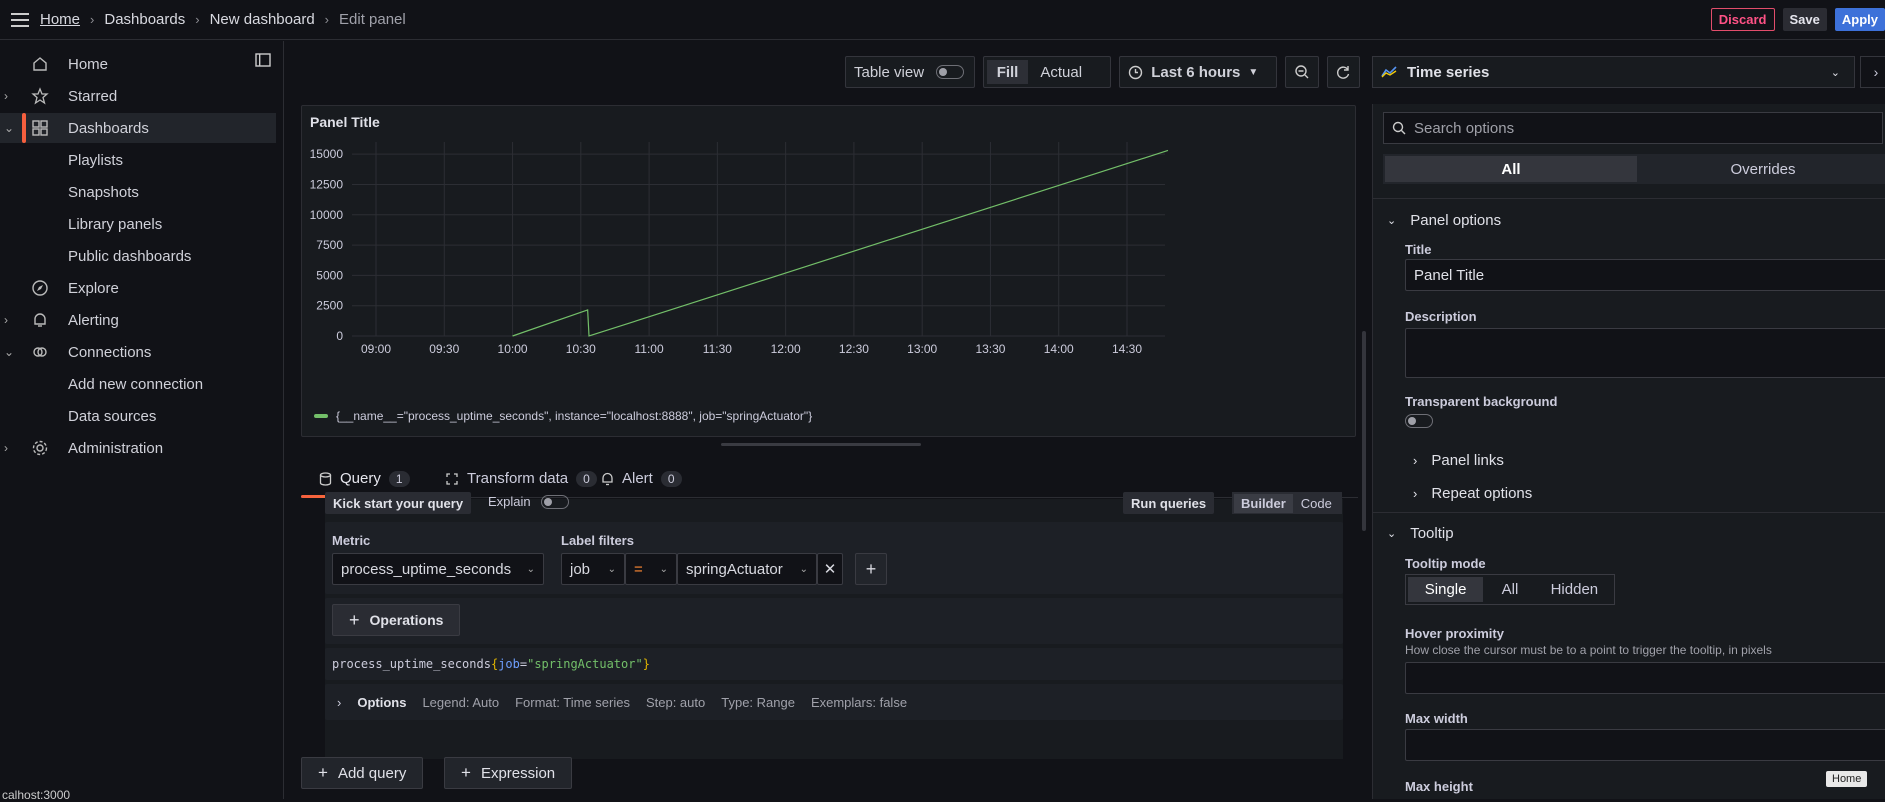 The width and height of the screenshot is (1885, 802). Describe the element at coordinates (651, 569) in the screenshot. I see `label-operator-select: = ⌄` at that location.